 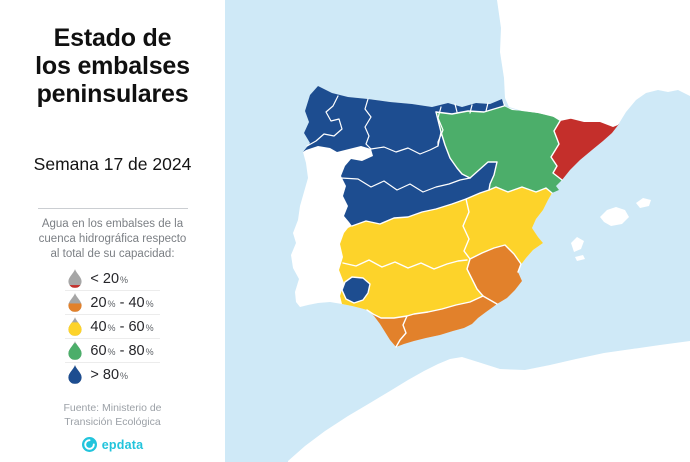 I want to click on title-line: Estado de, so click(x=112, y=38).